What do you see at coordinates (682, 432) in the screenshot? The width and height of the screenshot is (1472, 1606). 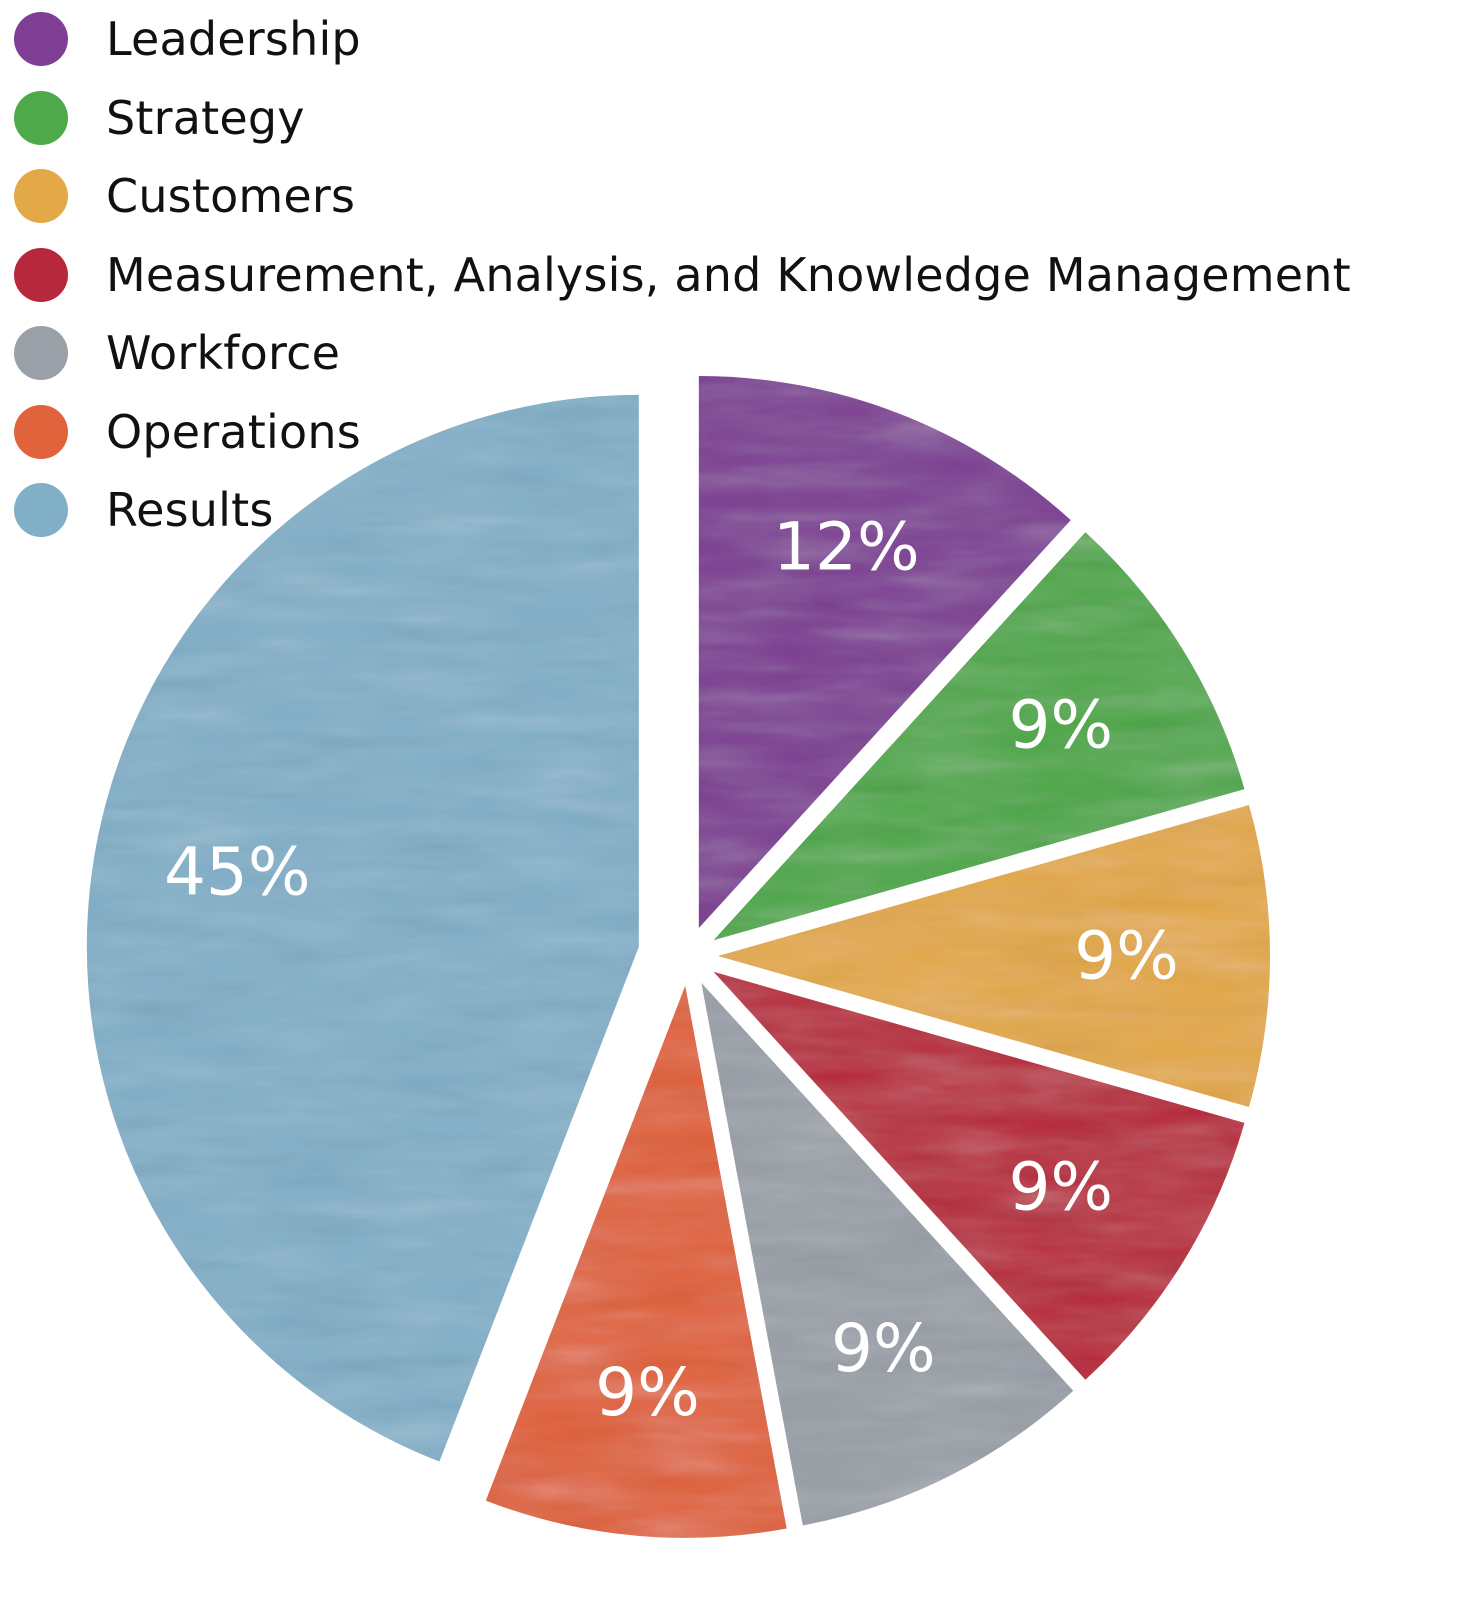 I see `legend-item-operations: Operations` at bounding box center [682, 432].